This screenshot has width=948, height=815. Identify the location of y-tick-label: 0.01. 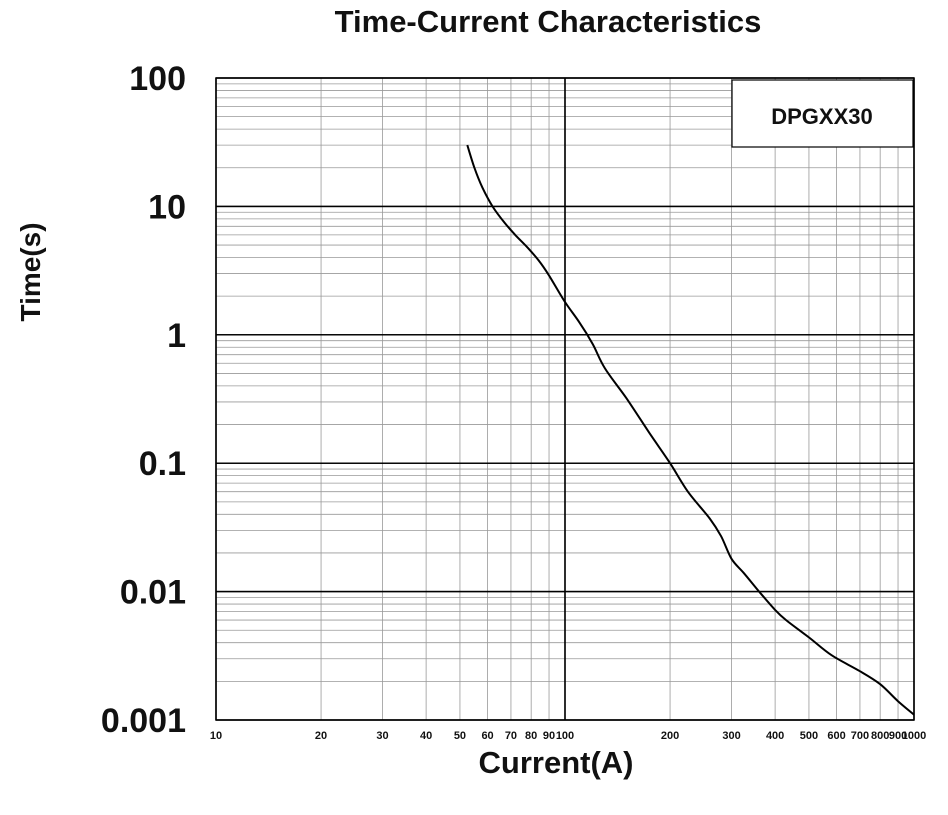
(153, 593).